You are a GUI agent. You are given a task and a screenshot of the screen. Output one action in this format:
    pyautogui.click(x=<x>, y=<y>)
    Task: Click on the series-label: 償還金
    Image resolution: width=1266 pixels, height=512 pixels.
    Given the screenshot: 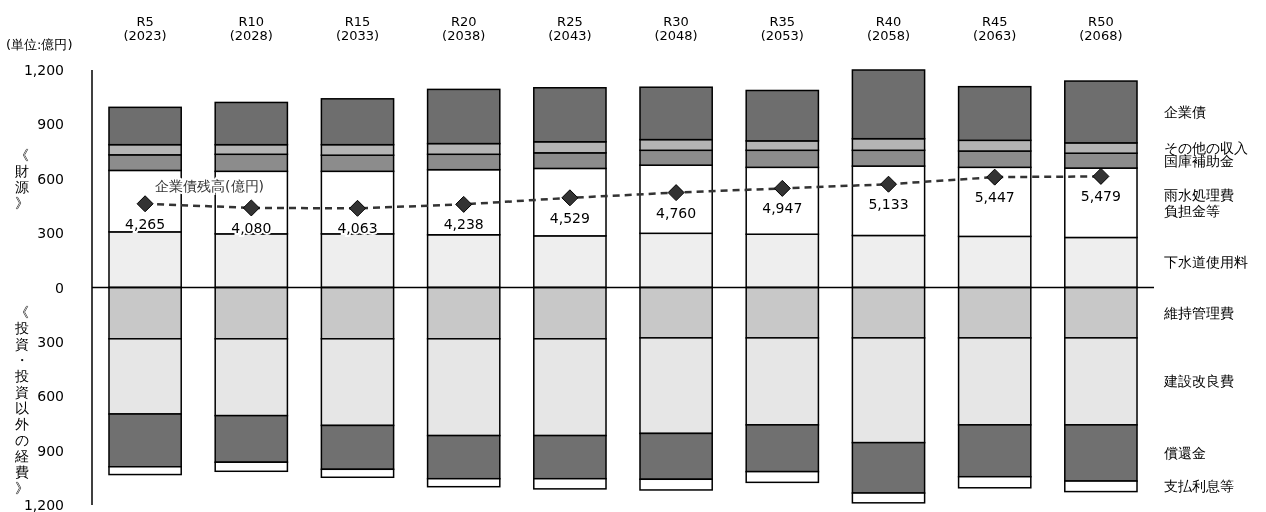 What is the action you would take?
    pyautogui.click(x=1185, y=452)
    